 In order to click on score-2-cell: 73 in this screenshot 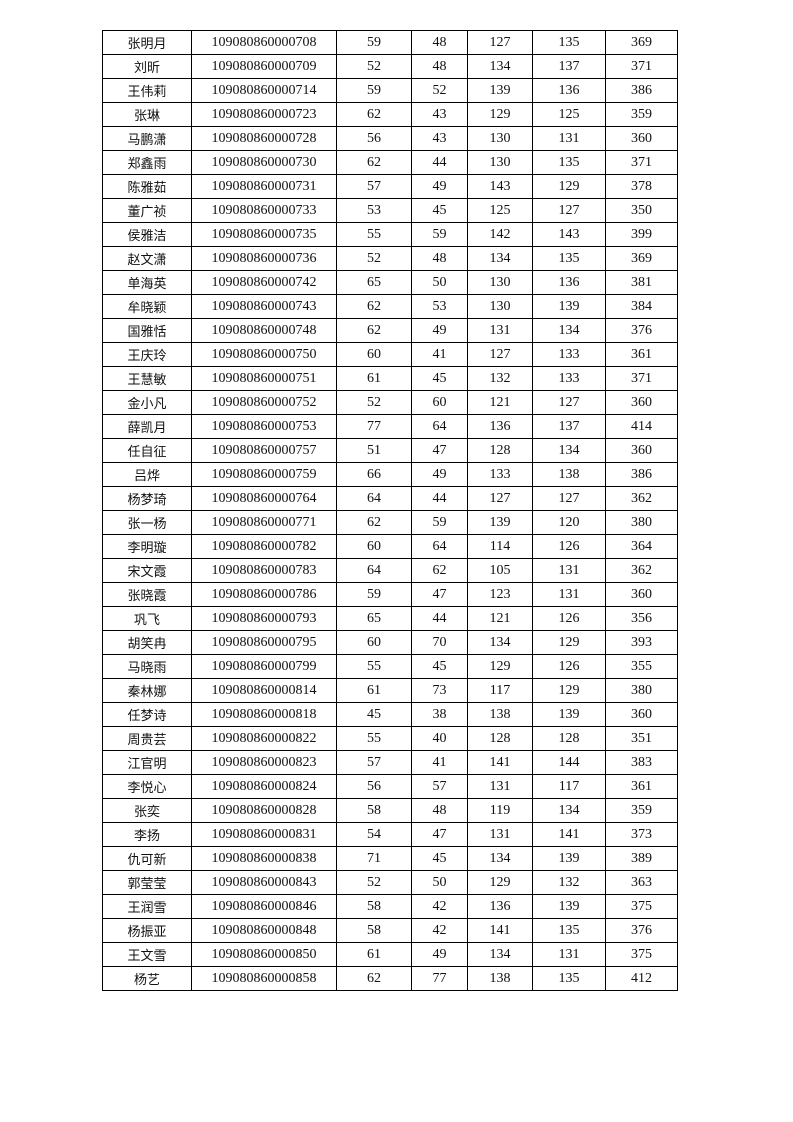, I will do `click(439, 690)`.